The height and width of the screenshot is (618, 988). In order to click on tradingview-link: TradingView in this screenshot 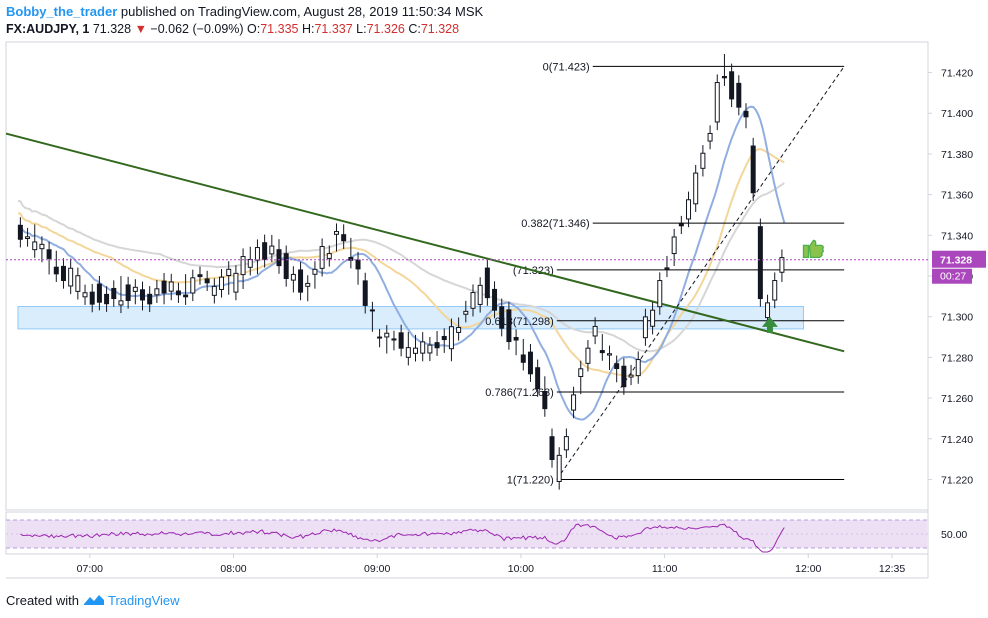, I will do `click(144, 600)`.